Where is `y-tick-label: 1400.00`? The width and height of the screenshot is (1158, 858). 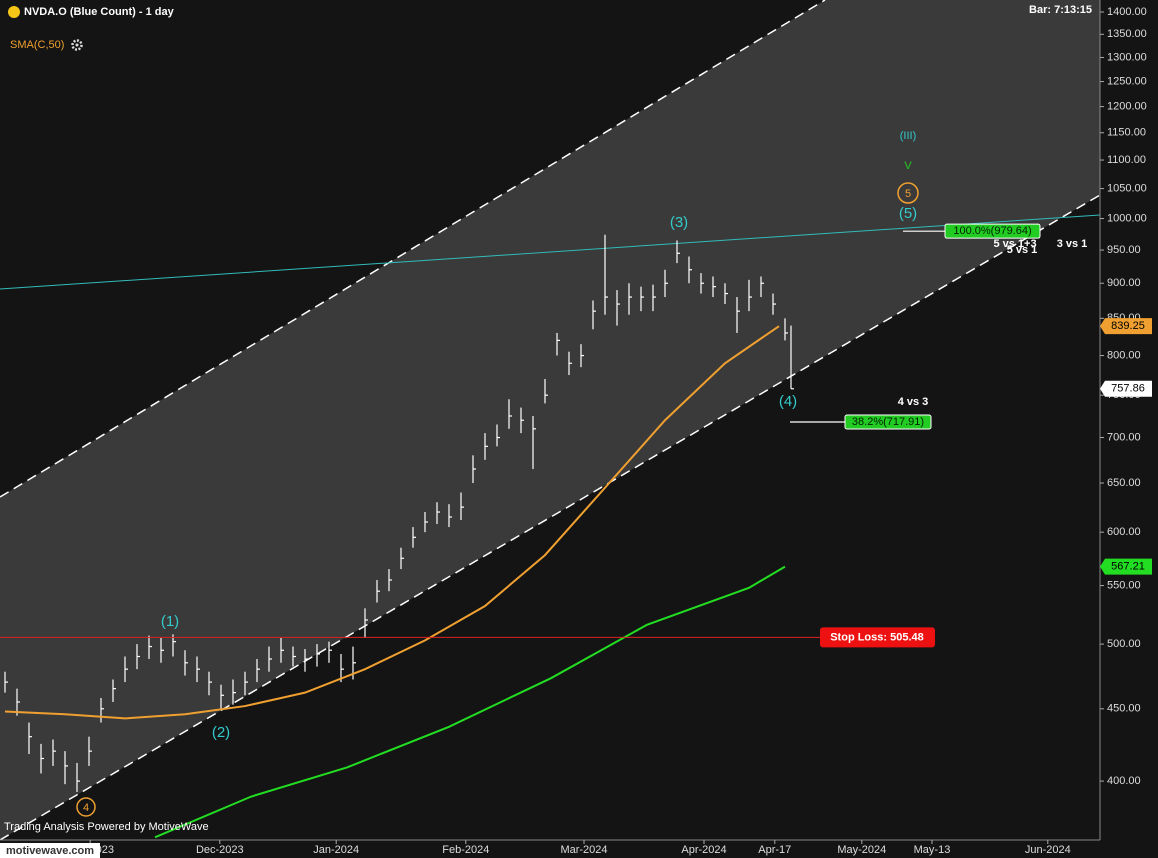 y-tick-label: 1400.00 is located at coordinates (1127, 12).